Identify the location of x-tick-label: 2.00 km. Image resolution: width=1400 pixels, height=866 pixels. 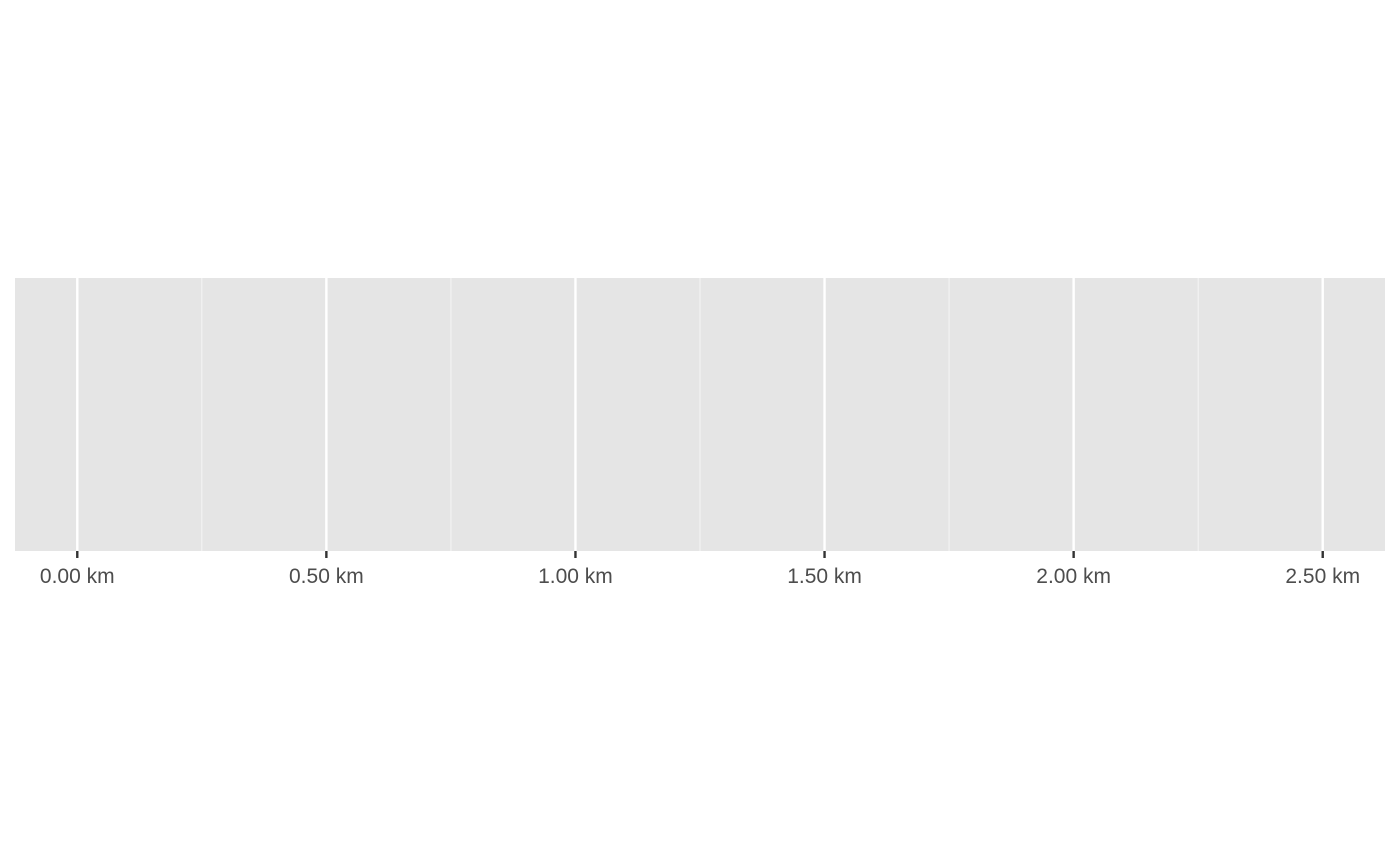
(1073, 576).